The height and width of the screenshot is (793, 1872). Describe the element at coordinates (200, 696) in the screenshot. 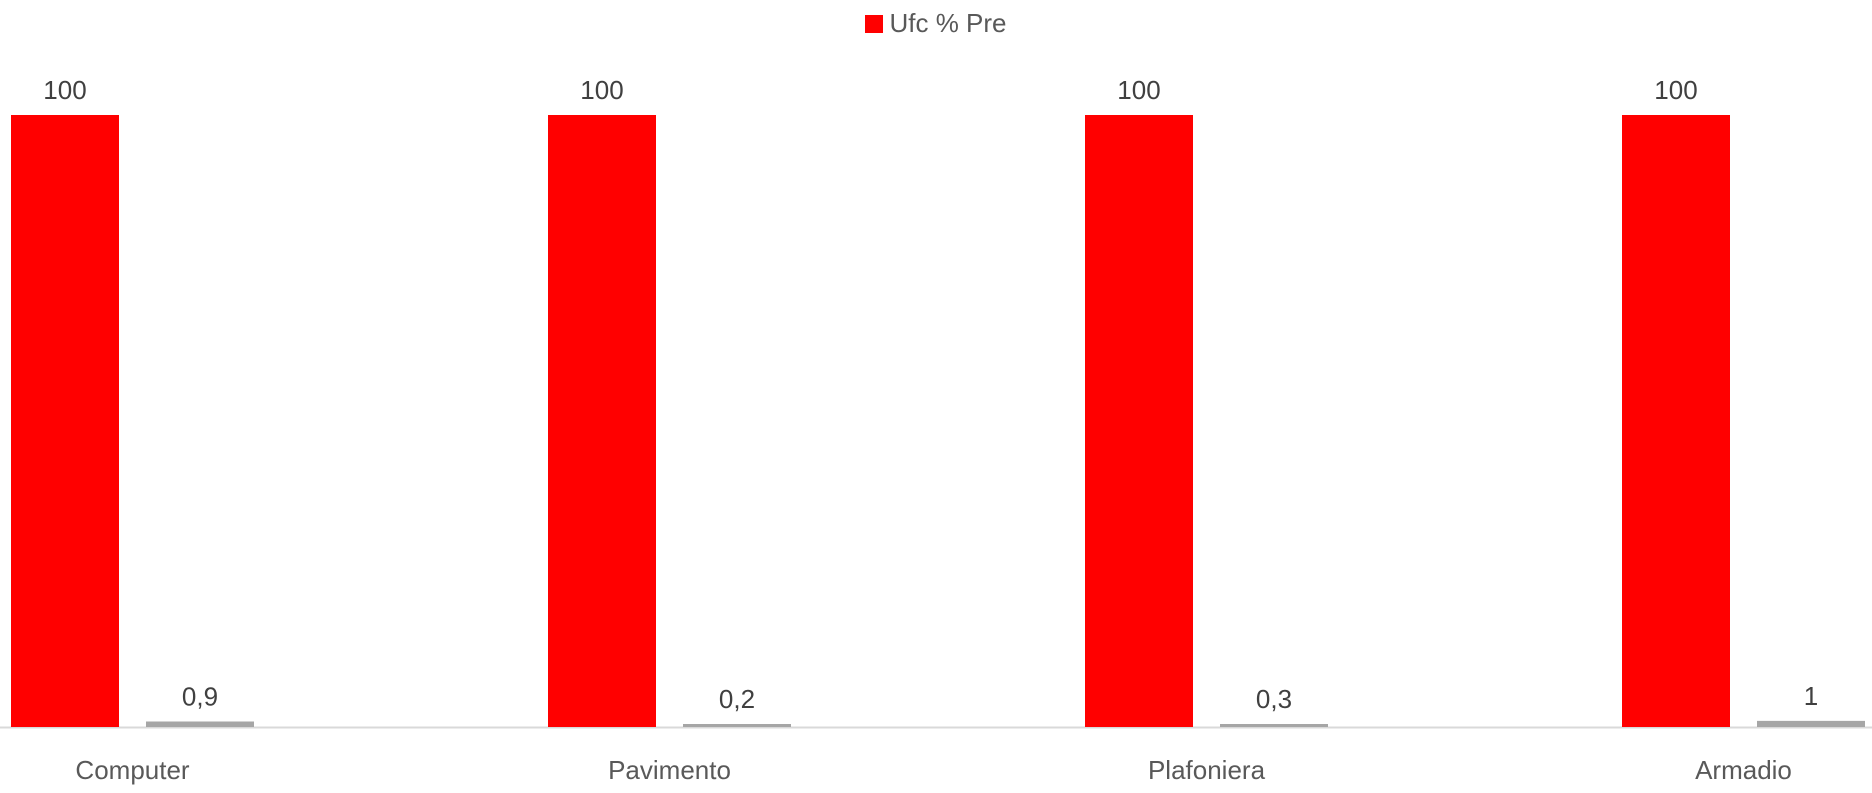

I see `data-label: 0,9` at that location.